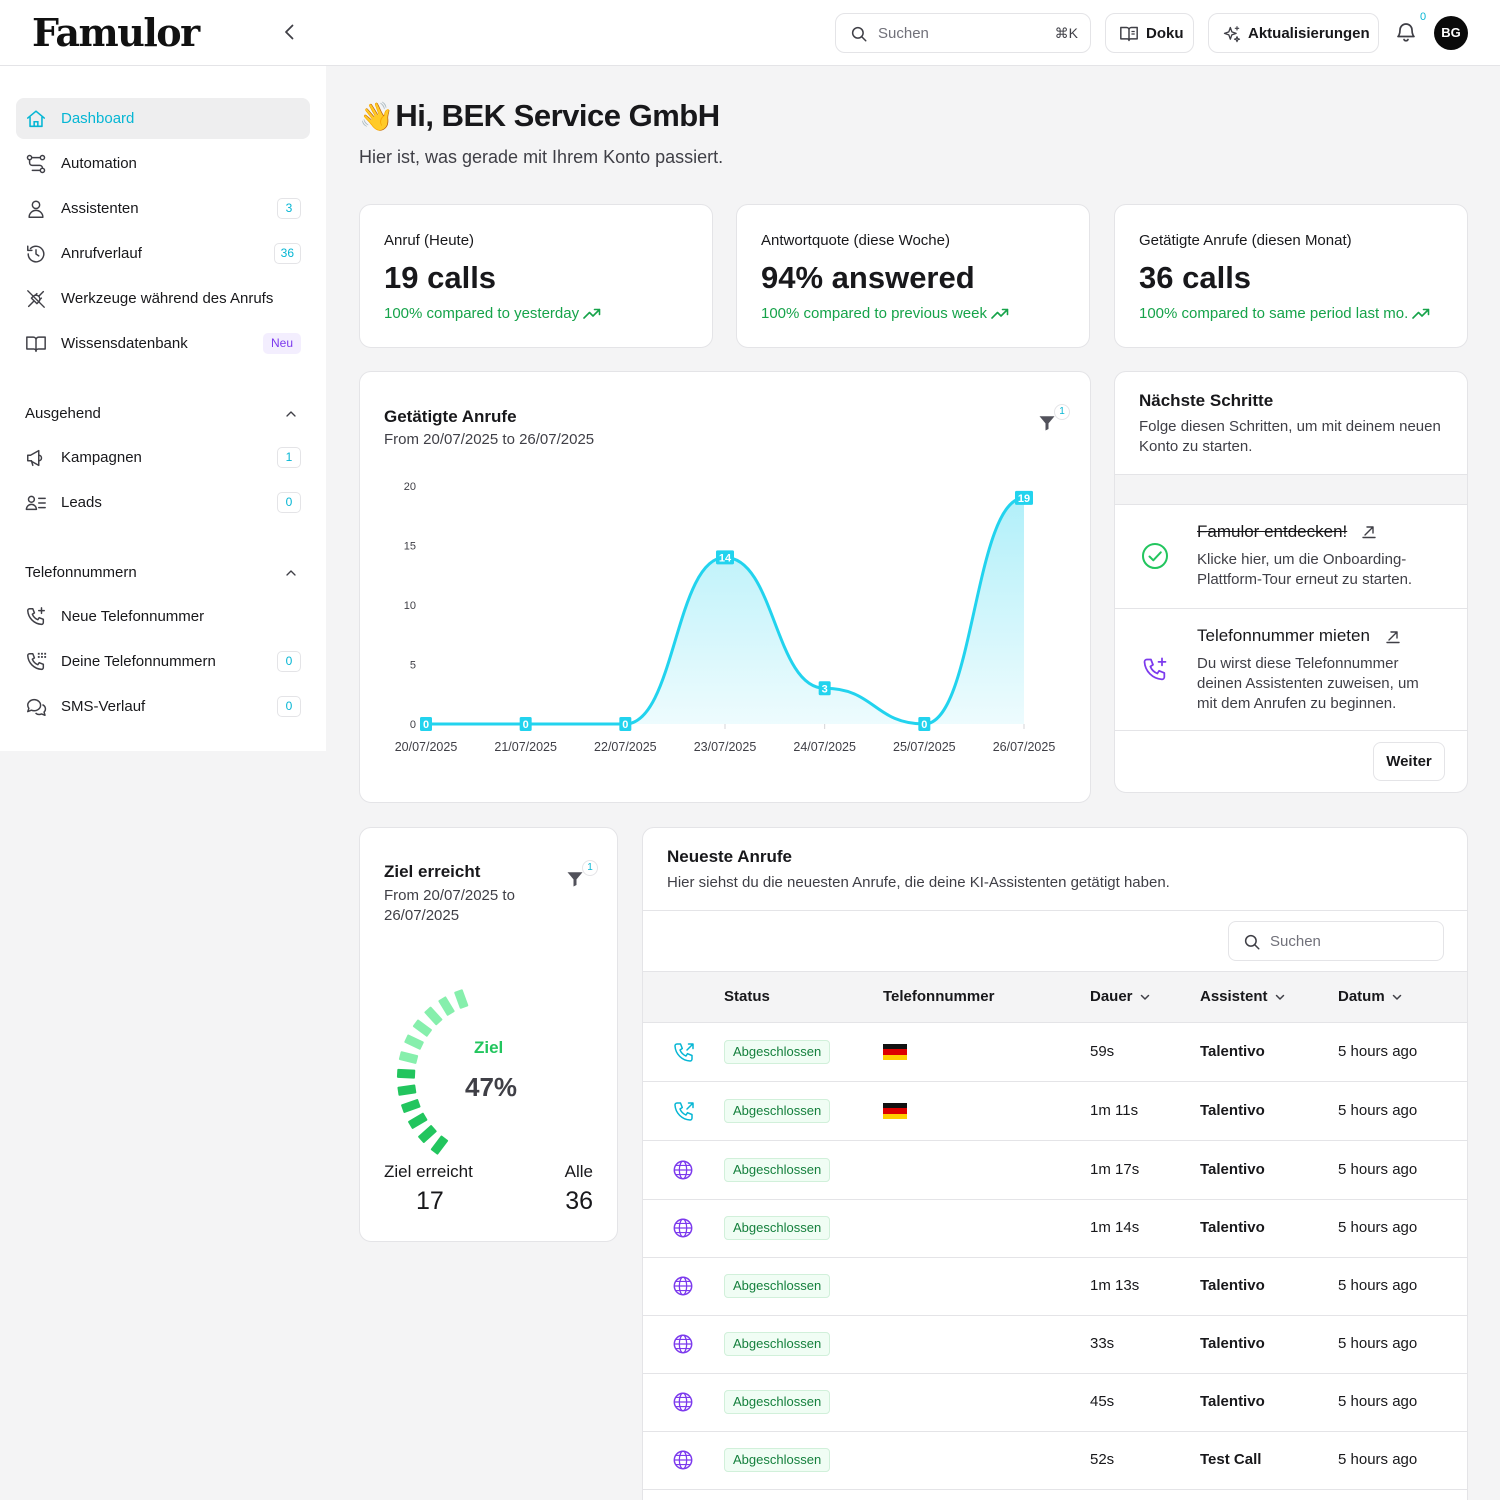 The height and width of the screenshot is (1500, 1500). Describe the element at coordinates (855, 240) in the screenshot. I see `stat-label: Antwortquote (diese Woche)` at that location.